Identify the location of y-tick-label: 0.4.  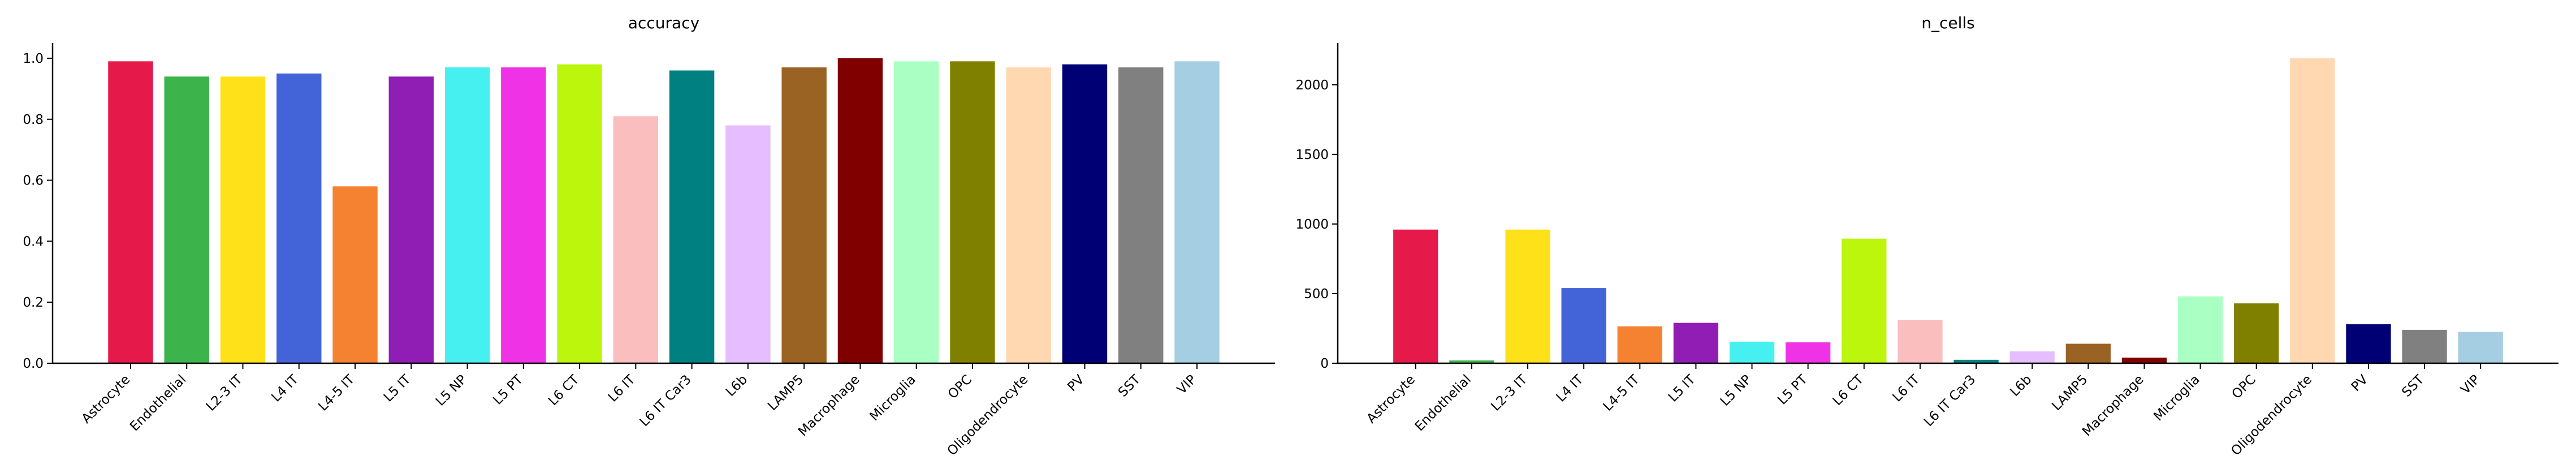
(33, 241).